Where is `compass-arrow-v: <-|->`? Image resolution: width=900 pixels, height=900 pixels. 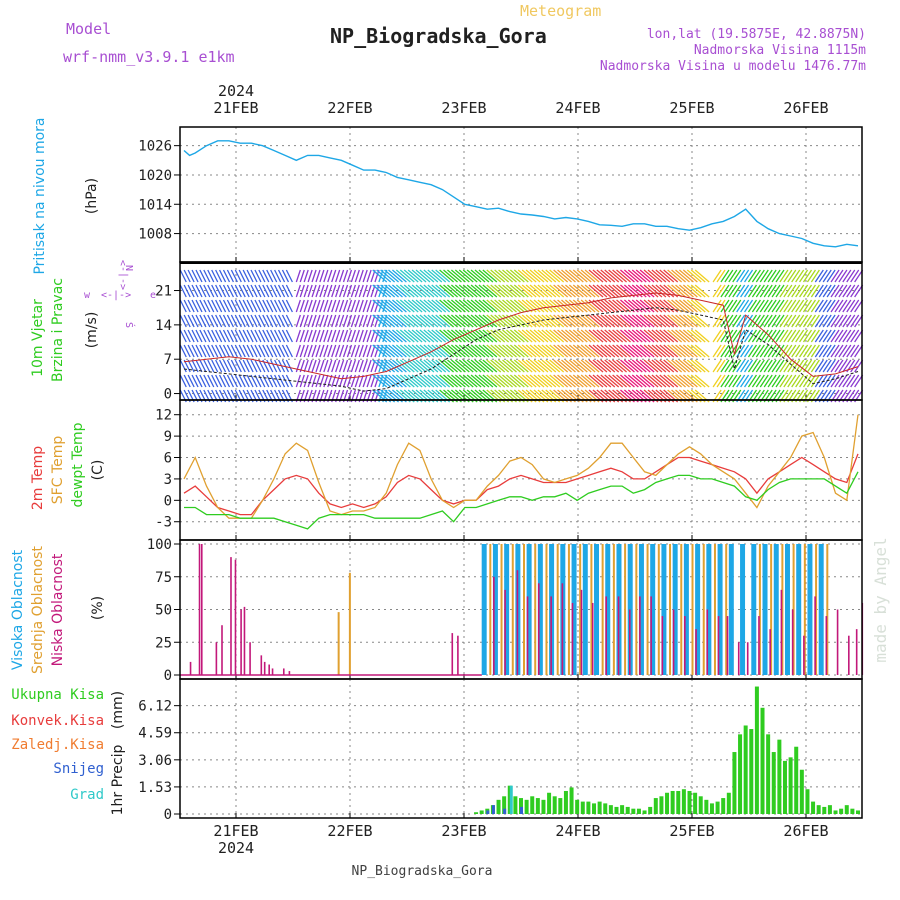
compass-arrow-v: <-|-> is located at coordinates (123, 275).